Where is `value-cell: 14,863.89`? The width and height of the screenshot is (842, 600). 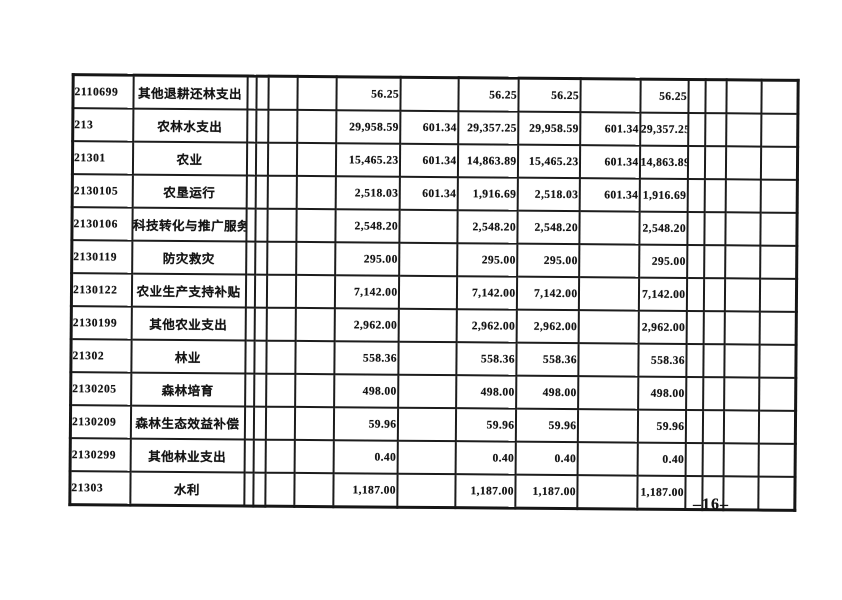
value-cell: 14,863.89 is located at coordinates (487, 161).